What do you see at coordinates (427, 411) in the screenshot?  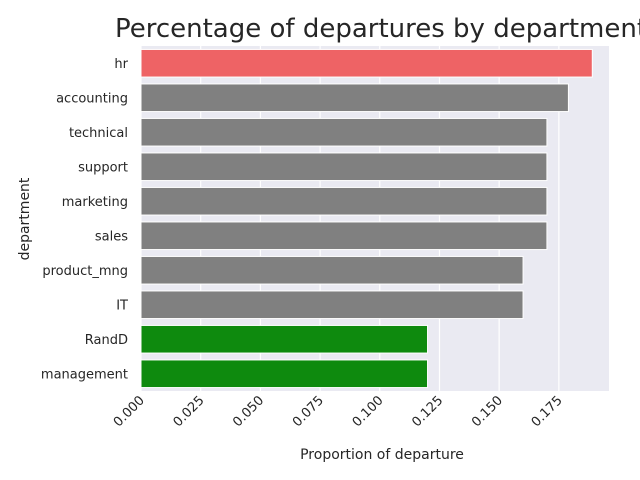 I see `x-tick-label: 0.125` at bounding box center [427, 411].